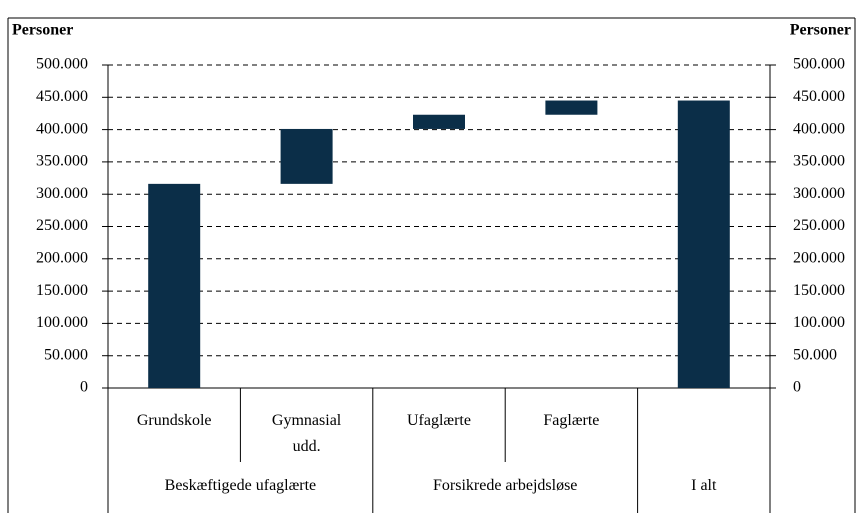  Describe the element at coordinates (819, 64) in the screenshot. I see `y2-tick-label: 500.000` at that location.